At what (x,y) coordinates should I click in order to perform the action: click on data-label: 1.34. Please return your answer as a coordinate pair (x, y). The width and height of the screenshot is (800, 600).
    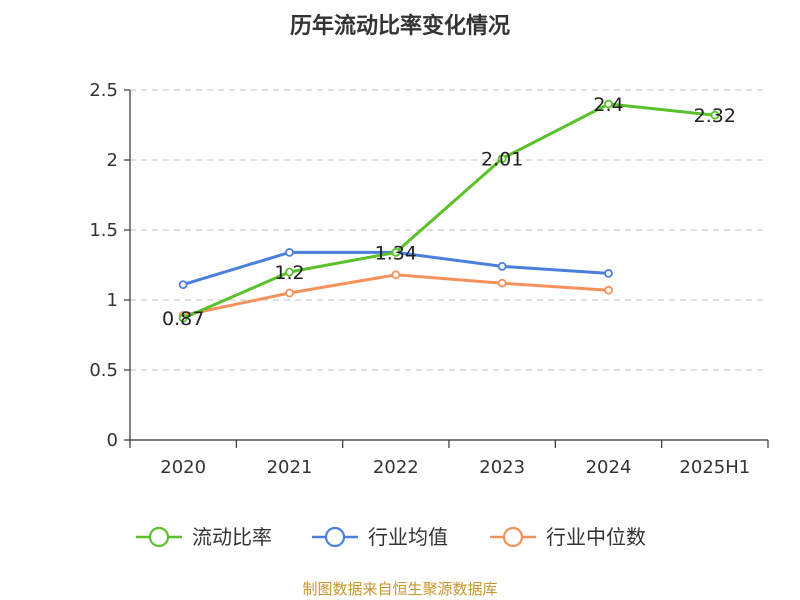
    Looking at the image, I should click on (396, 253).